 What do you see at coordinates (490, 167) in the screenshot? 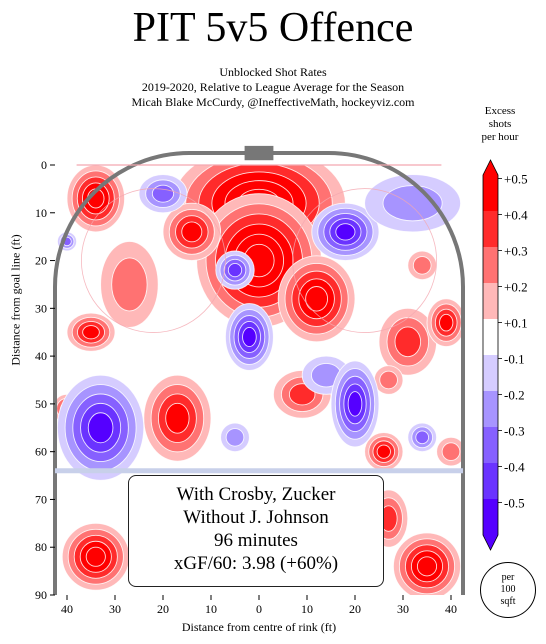
I see `legend-extend-top` at bounding box center [490, 167].